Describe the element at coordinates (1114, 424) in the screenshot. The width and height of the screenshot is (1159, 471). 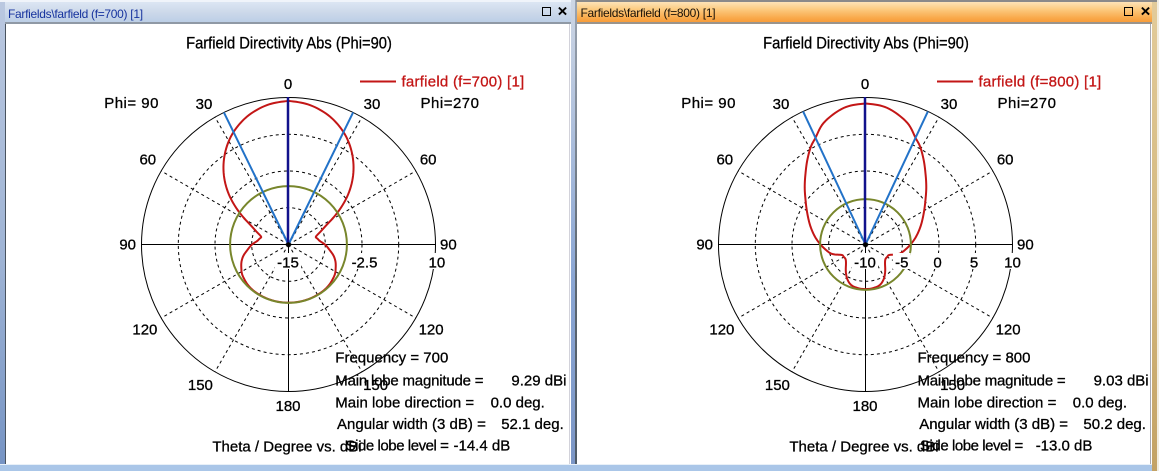
I see `svg-text: 50.2 deg.` at that location.